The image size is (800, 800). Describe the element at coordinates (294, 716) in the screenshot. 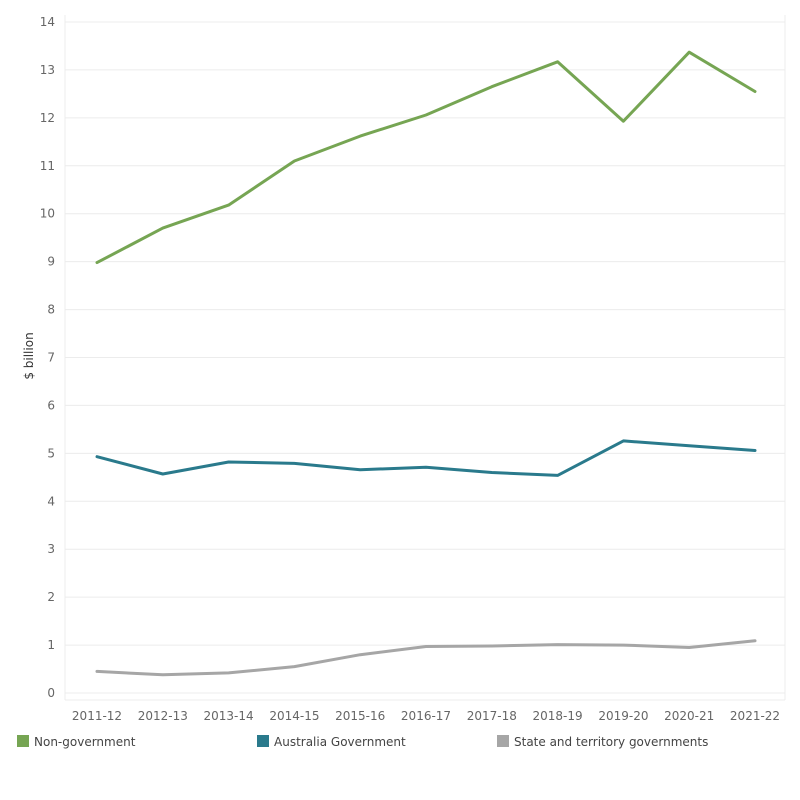

I see `x-tick-label: 2014-15` at that location.